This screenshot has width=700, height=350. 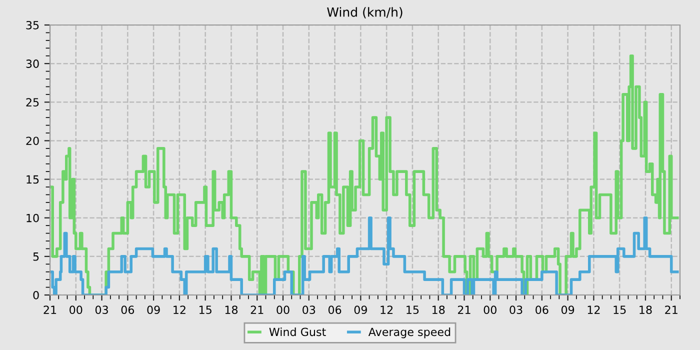 What do you see at coordinates (36, 256) in the screenshot?
I see `y-tick-label: 5` at bounding box center [36, 256].